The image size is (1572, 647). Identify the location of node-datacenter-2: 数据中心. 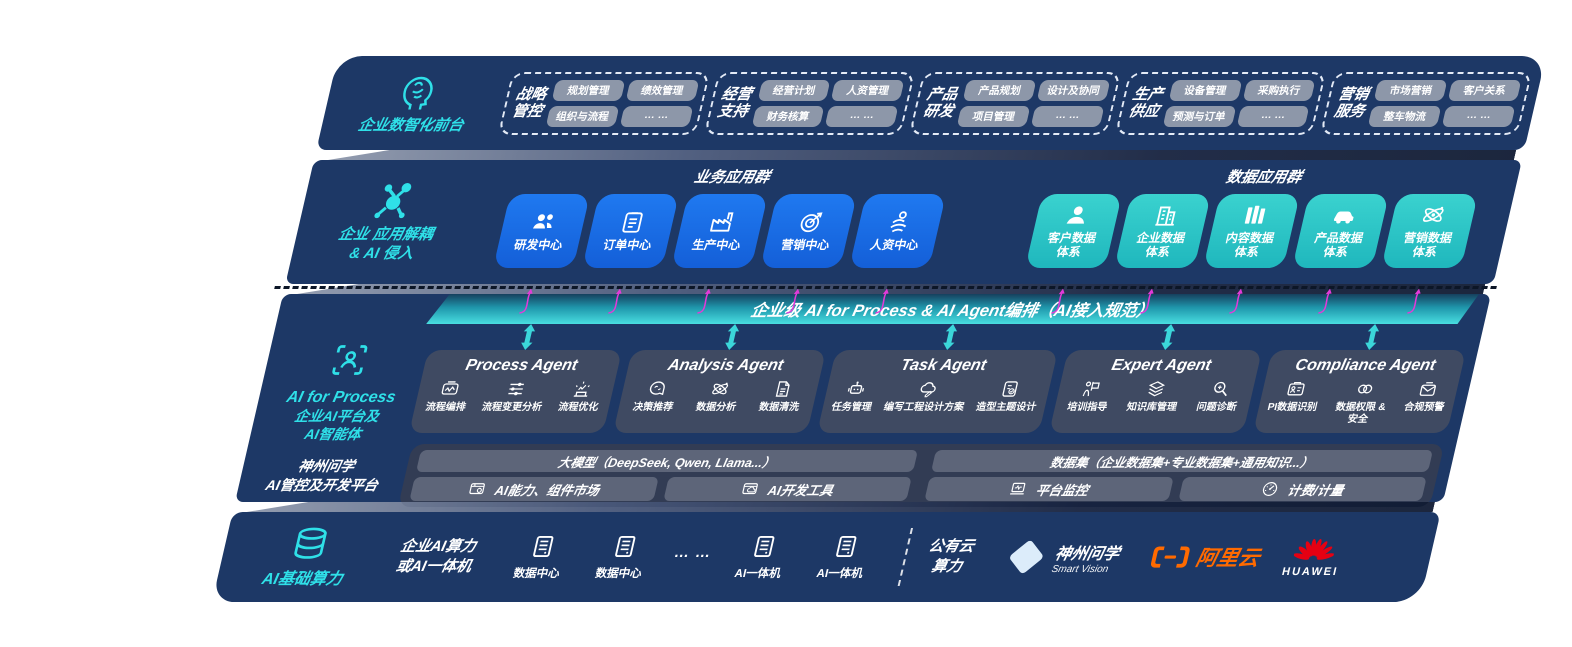
(622, 557).